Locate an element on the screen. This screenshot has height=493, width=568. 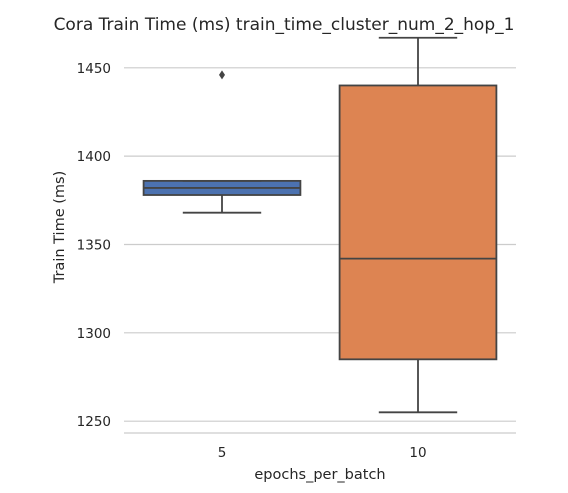
x-axis-label: epochs_per_batch is located at coordinates (319, 475).